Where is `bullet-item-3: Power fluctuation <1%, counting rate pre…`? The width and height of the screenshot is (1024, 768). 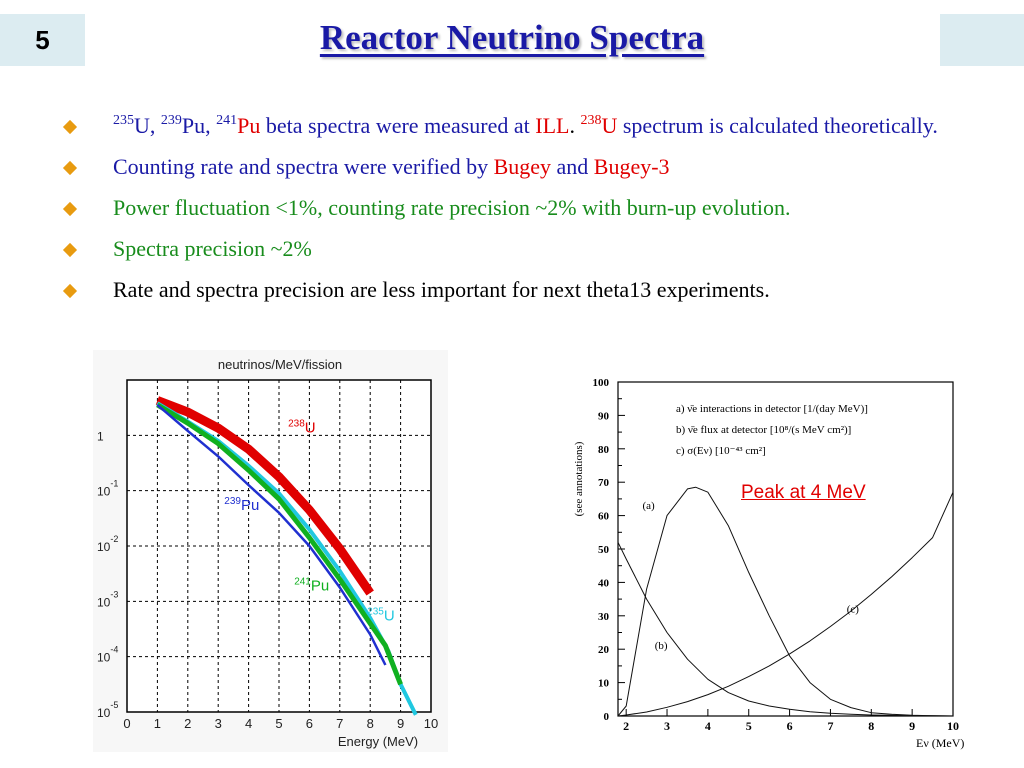 bullet-item-3: Power fluctuation <1%, counting rate pre… is located at coordinates (540, 207).